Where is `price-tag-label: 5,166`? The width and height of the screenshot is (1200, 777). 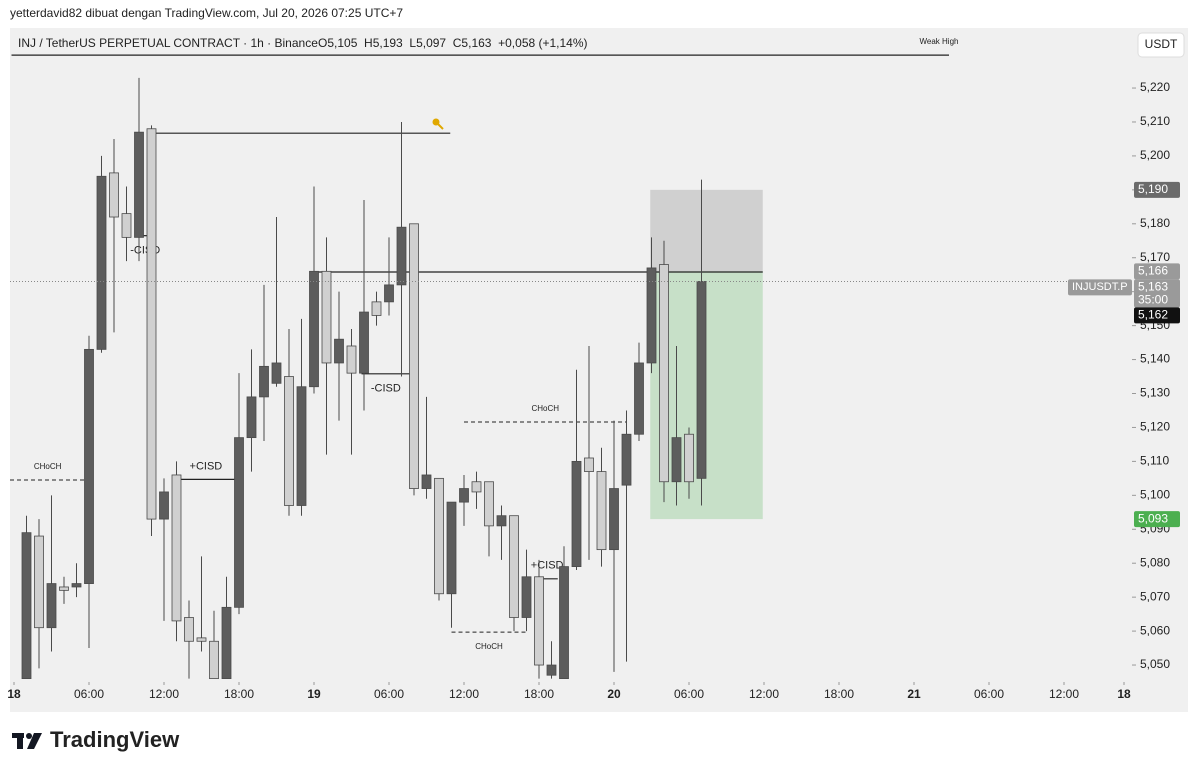
price-tag-label: 5,166 is located at coordinates (1153, 270).